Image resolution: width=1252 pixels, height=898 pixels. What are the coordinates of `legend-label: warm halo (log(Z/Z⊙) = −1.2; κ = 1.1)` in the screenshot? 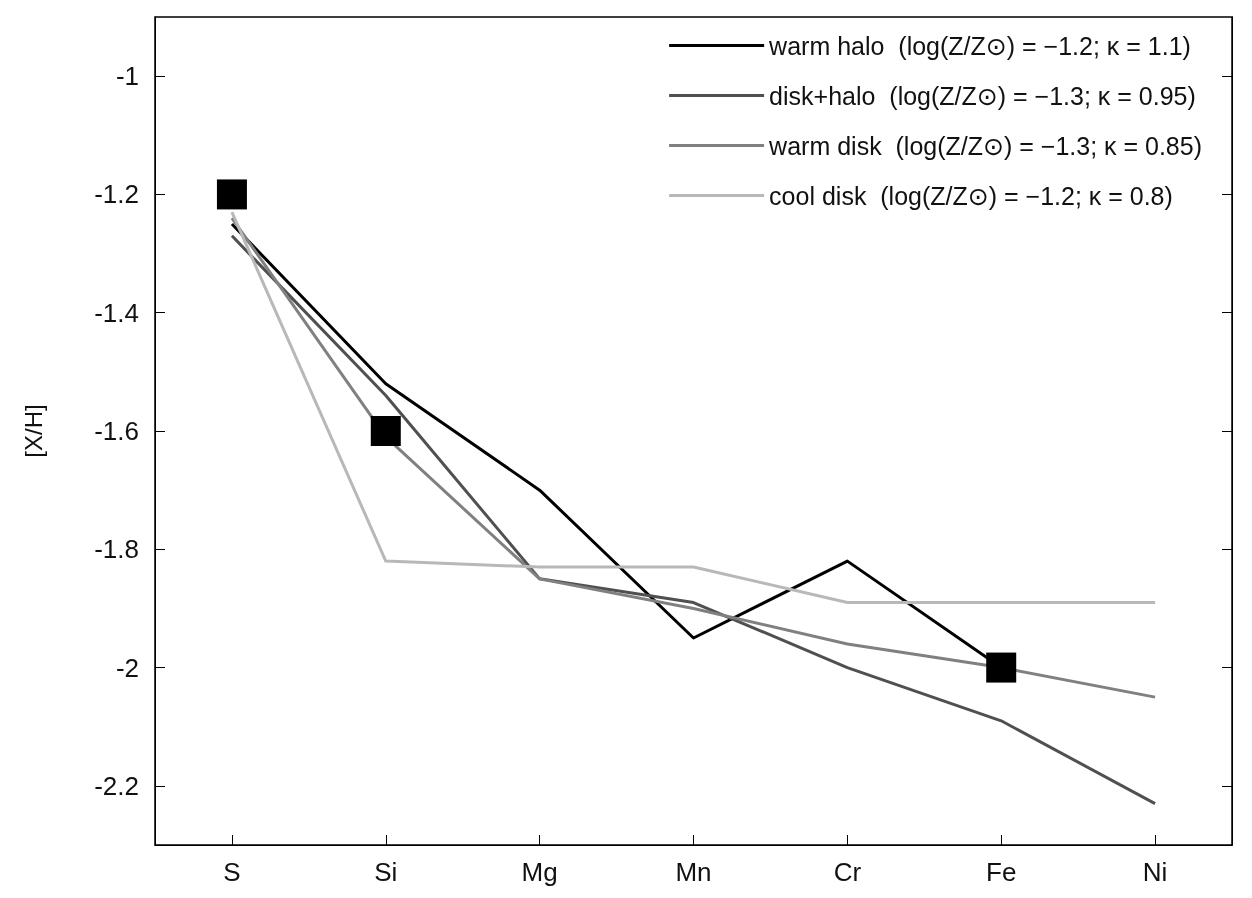 It's located at (979, 45).